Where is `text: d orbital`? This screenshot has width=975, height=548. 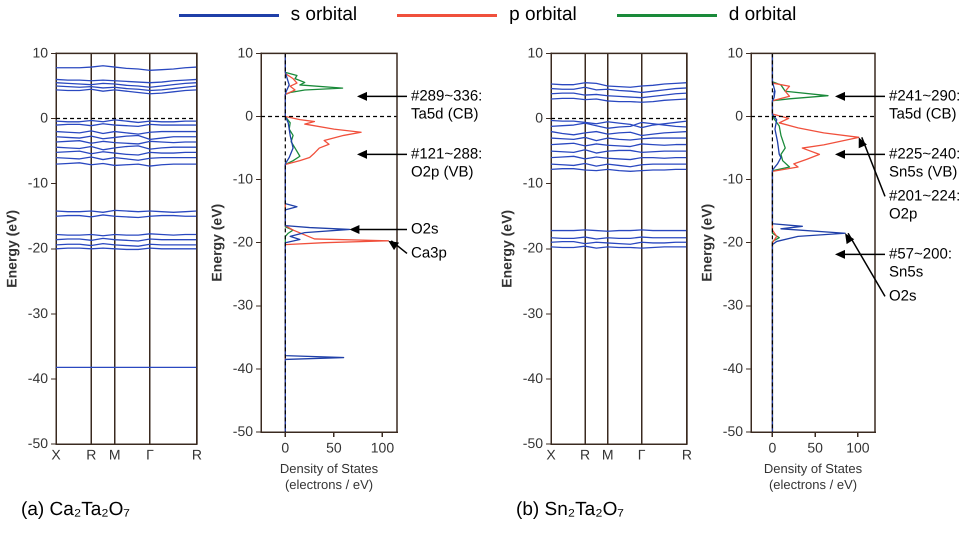
text: d orbital is located at coordinates (762, 15).